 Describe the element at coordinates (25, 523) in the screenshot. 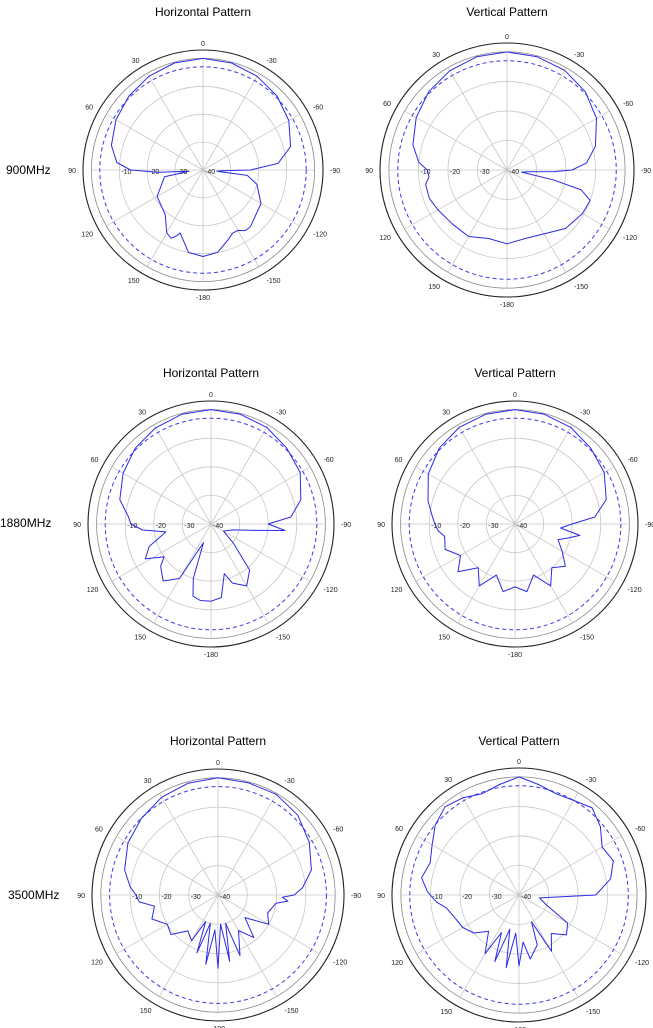

I see `row-label-1880mhz: 1880MHz` at that location.